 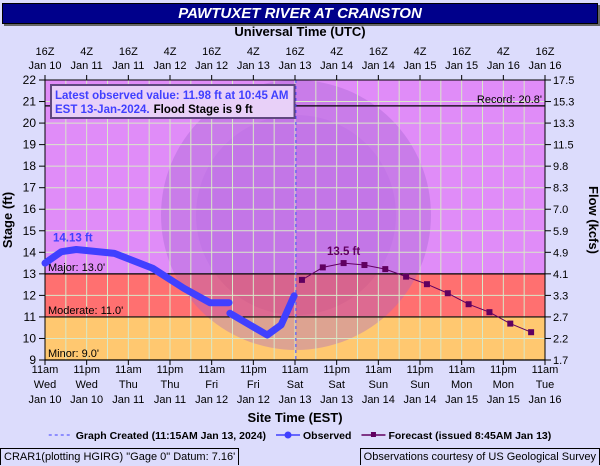 I want to click on y2-tick-label: 3.3, so click(x=560, y=296).